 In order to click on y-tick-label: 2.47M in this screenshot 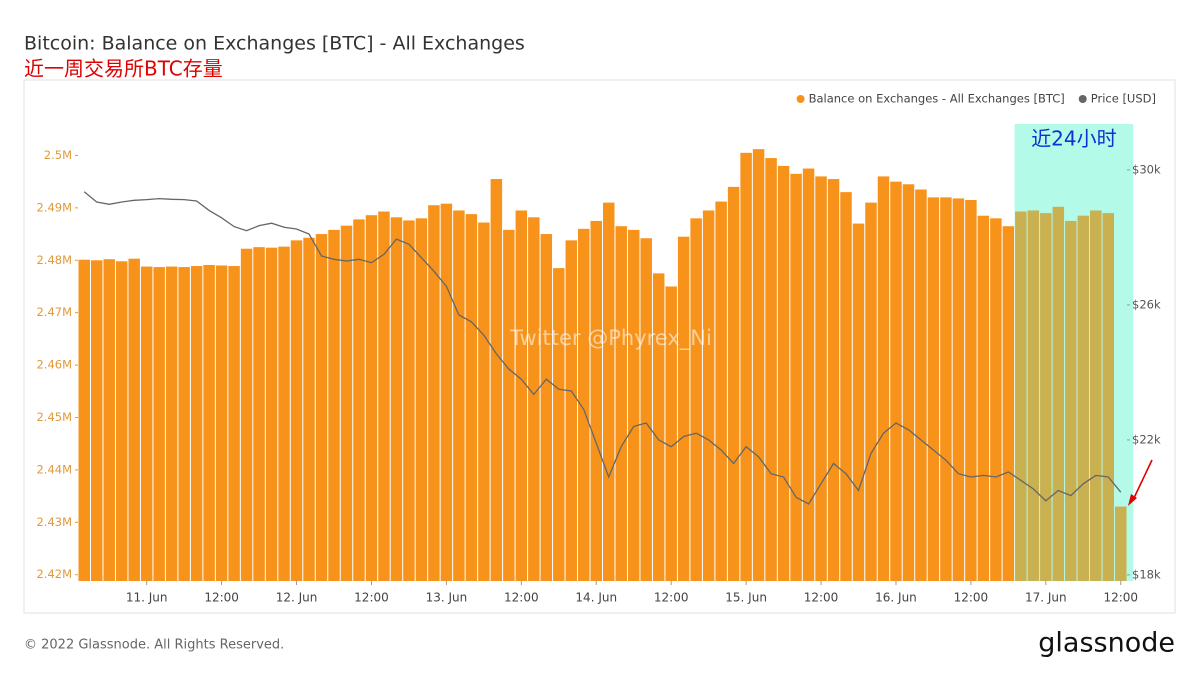, I will do `click(54, 312)`.